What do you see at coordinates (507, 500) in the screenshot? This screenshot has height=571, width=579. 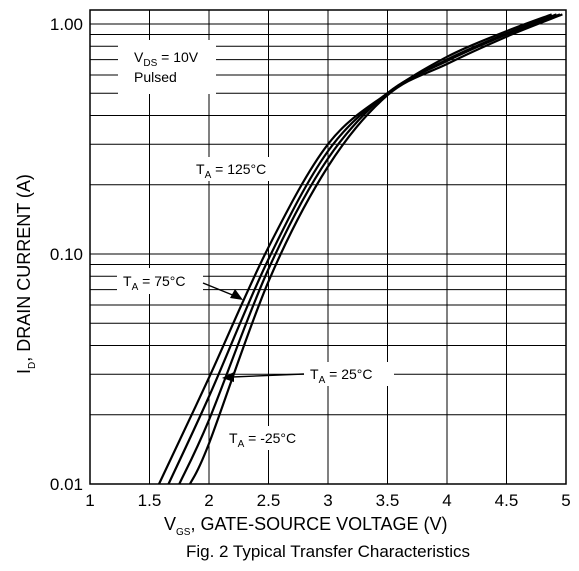 I see `x-tick-label: 4.5` at bounding box center [507, 500].